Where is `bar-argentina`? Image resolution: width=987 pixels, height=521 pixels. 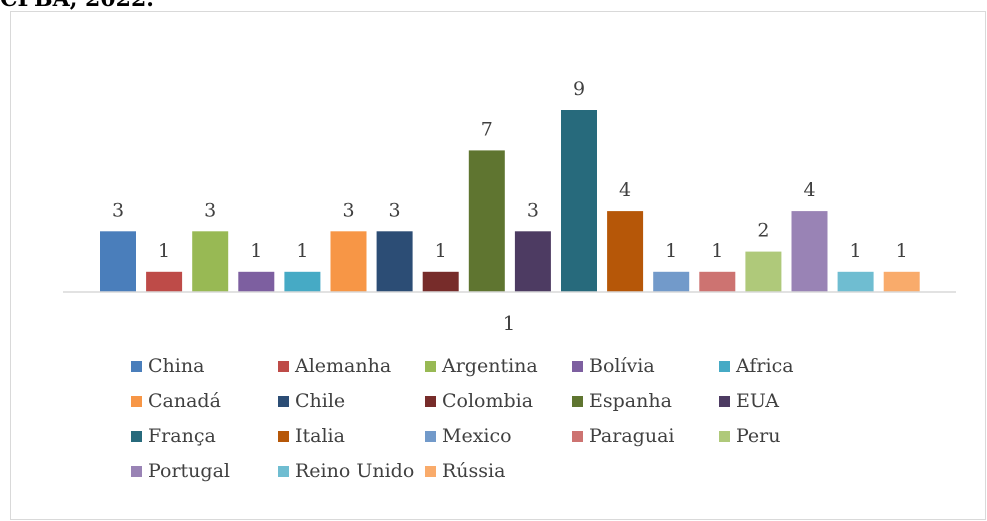 bar-argentina is located at coordinates (210, 261).